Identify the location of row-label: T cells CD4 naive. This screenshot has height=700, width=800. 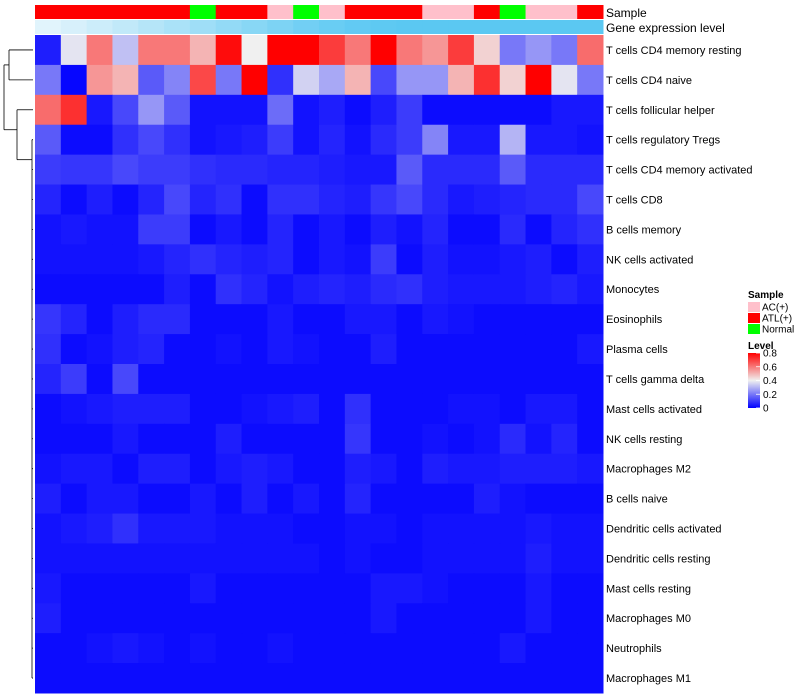
(649, 81).